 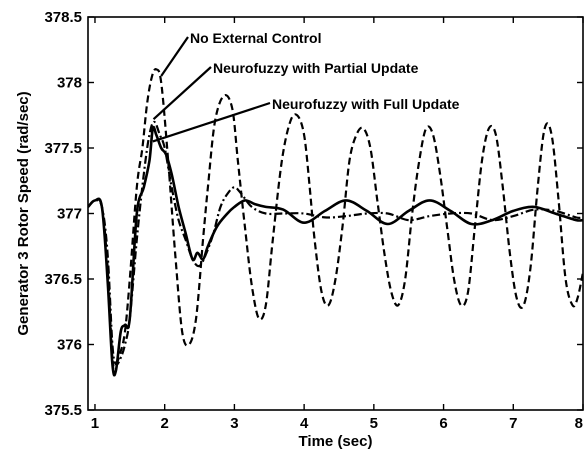 I want to click on x-tick-label: 1, so click(x=95, y=423).